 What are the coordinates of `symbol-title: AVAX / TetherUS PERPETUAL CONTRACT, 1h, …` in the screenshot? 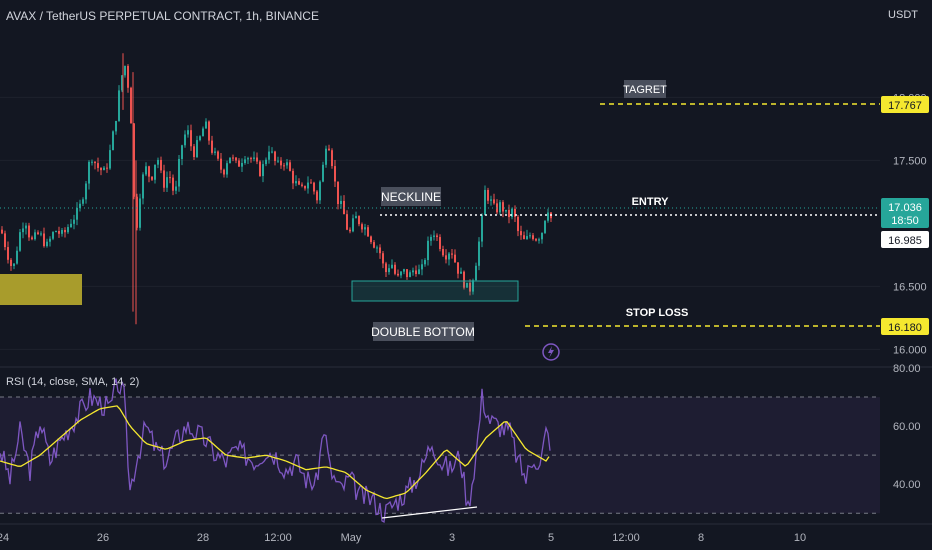 It's located at (162, 16).